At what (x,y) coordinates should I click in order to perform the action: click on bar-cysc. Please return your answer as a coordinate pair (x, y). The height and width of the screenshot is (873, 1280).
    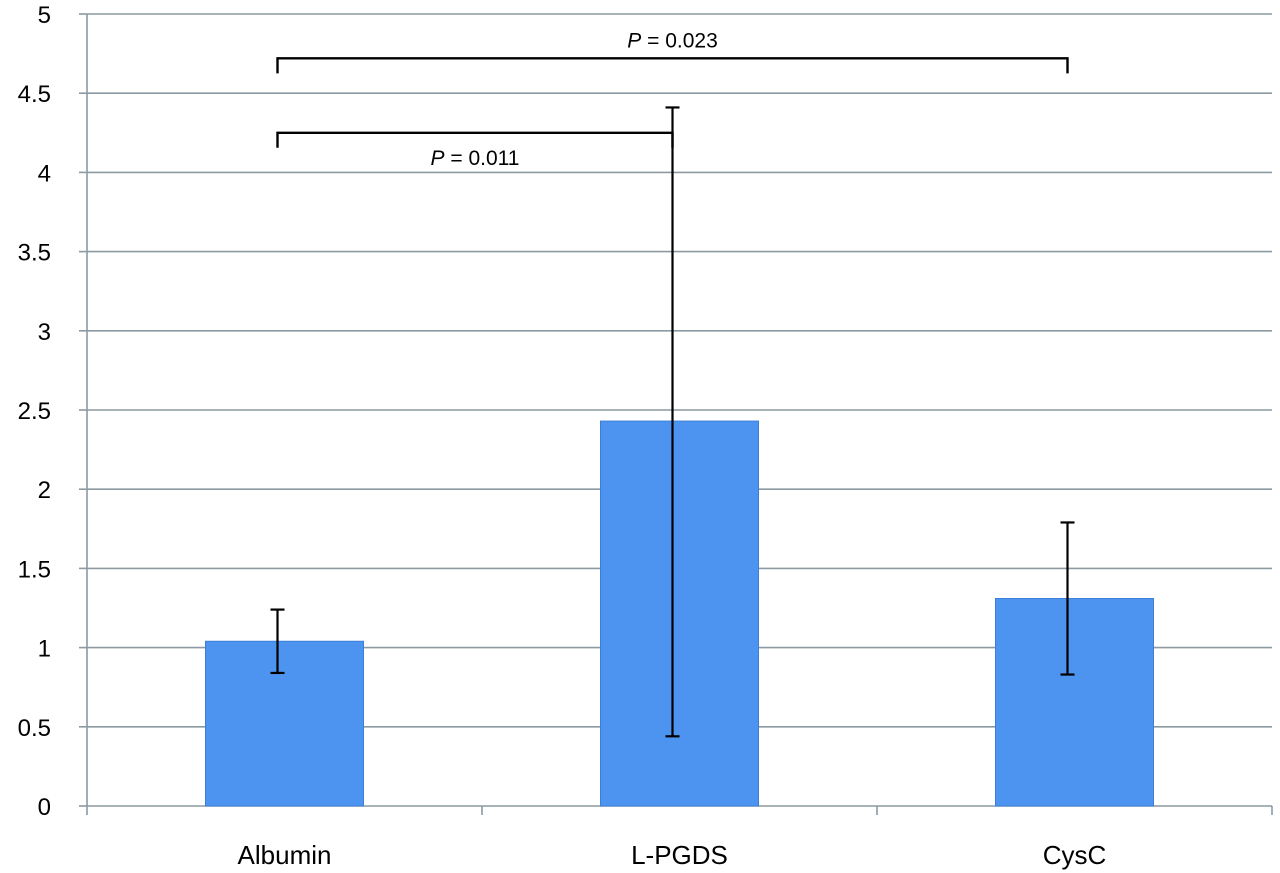
    Looking at the image, I should click on (1074, 702).